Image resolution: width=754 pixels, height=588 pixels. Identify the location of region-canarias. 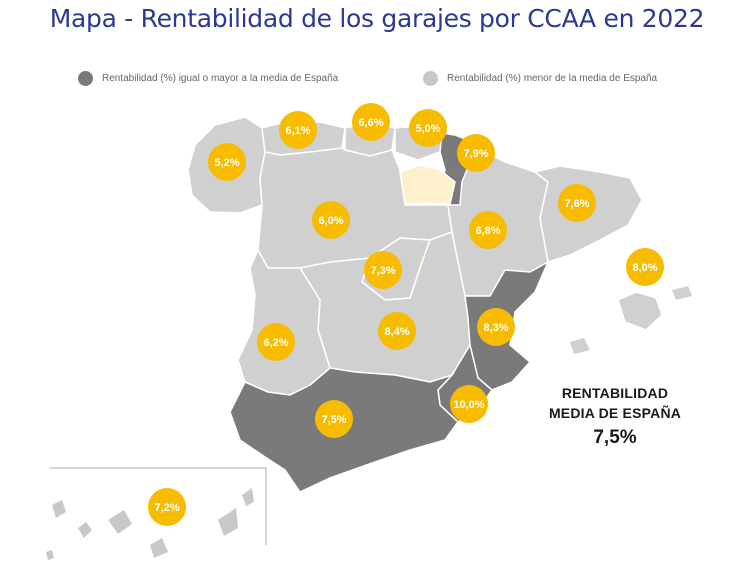
(150, 524).